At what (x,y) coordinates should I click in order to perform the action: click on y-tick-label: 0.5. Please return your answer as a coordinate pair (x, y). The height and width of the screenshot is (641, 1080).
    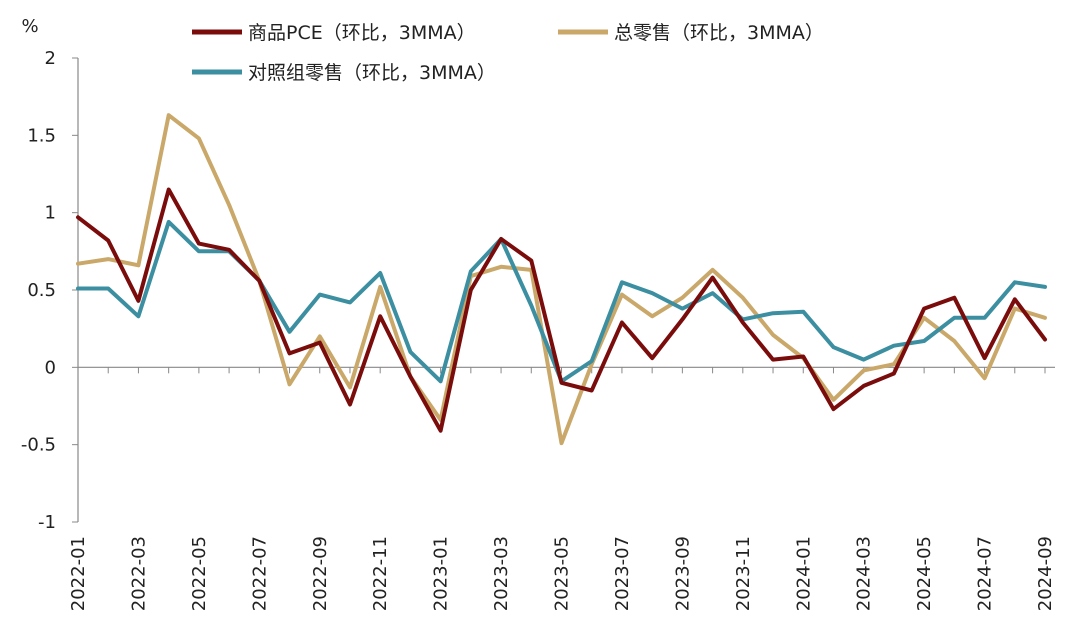
    Looking at the image, I should click on (41, 290).